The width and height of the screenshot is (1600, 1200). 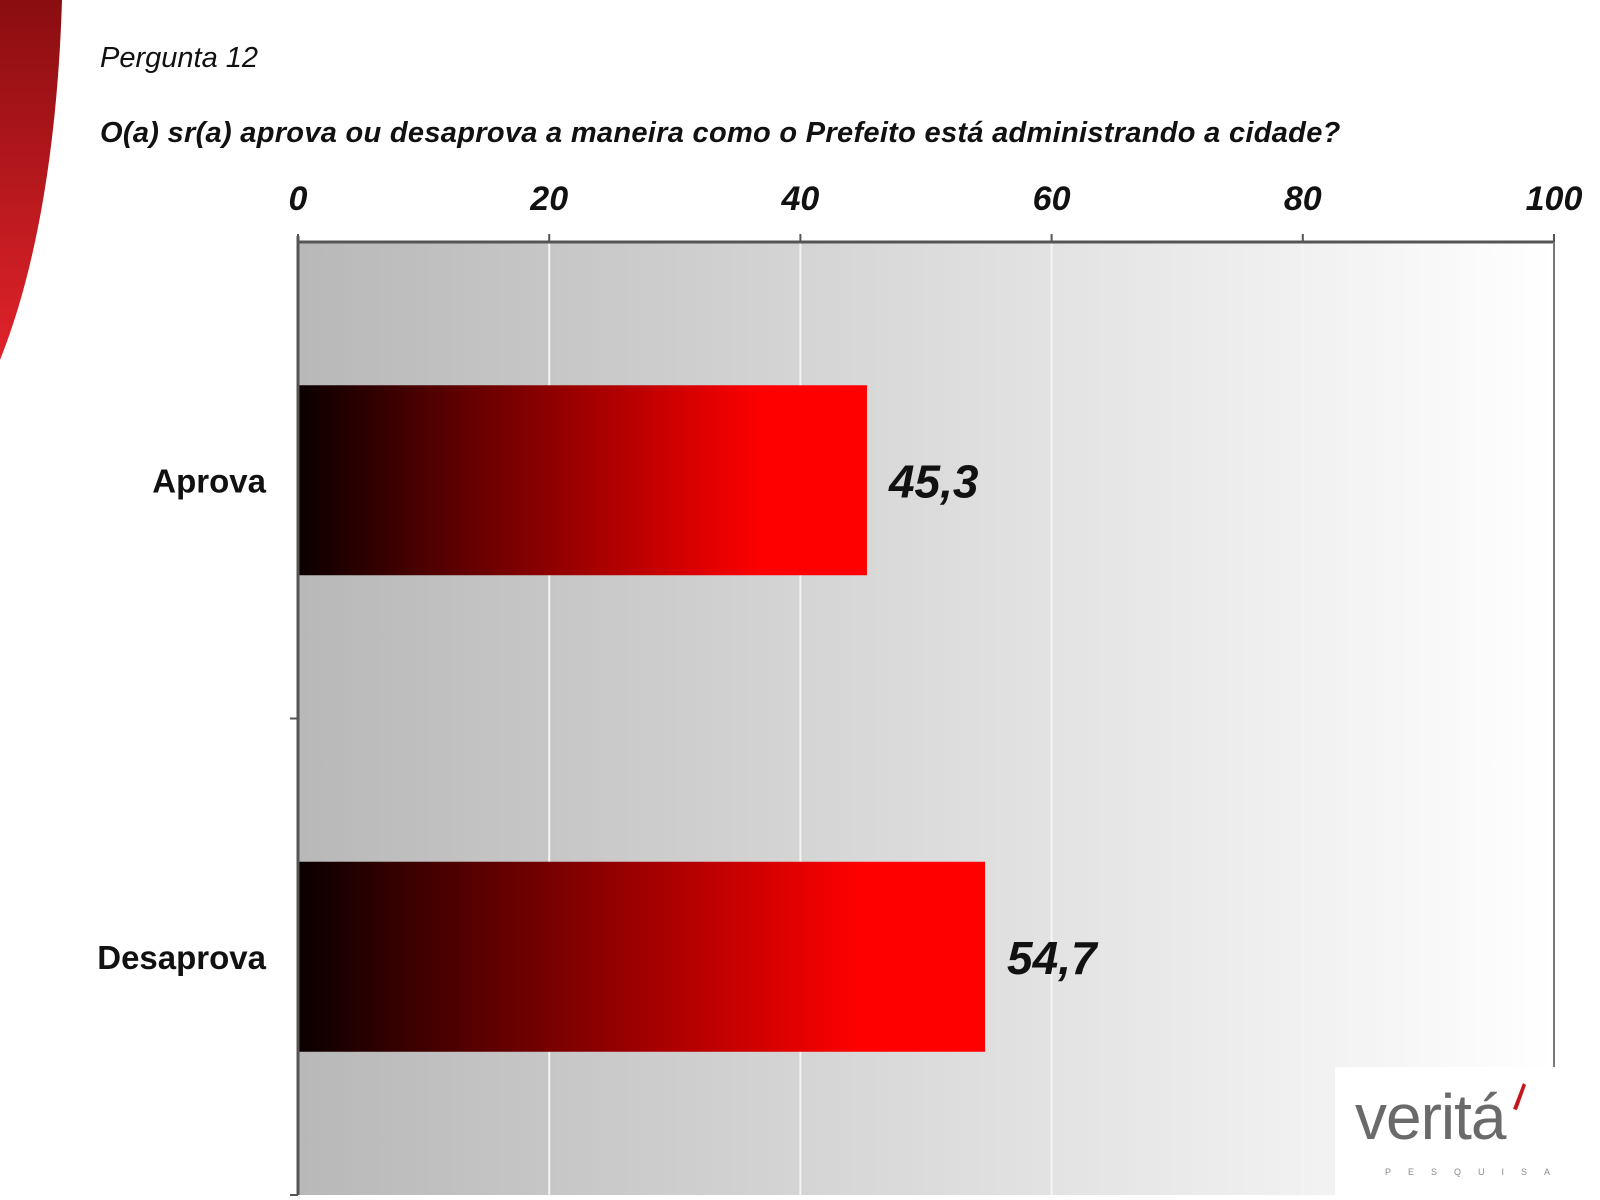 I want to click on x-tick-label: 20, so click(x=548, y=199).